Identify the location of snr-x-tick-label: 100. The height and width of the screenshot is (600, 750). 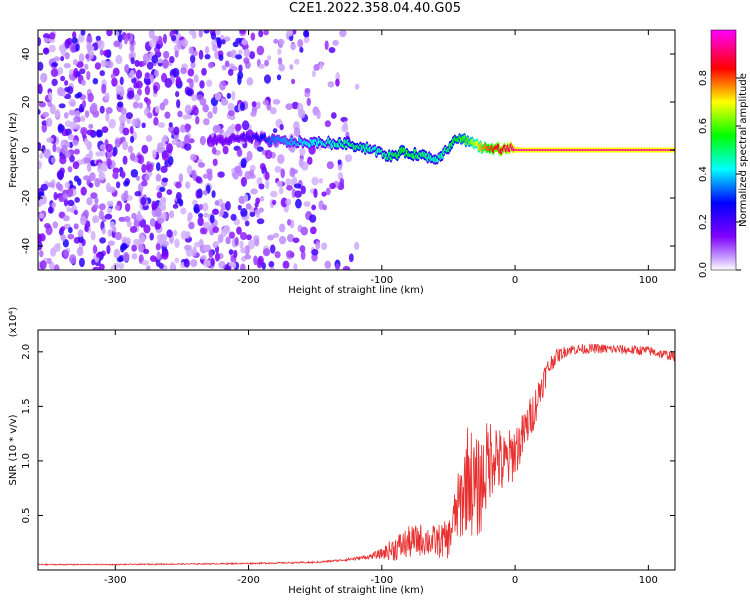
(648, 580).